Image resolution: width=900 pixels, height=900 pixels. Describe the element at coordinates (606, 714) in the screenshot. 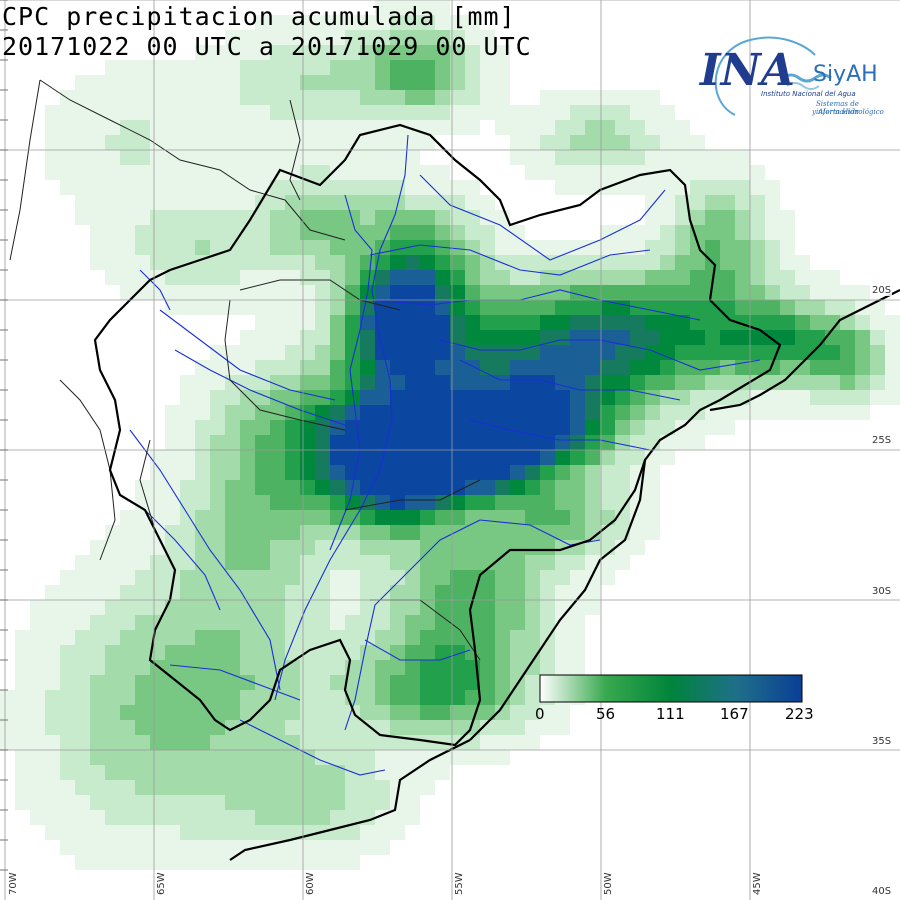

I see `legend-tick-56: 56` at that location.